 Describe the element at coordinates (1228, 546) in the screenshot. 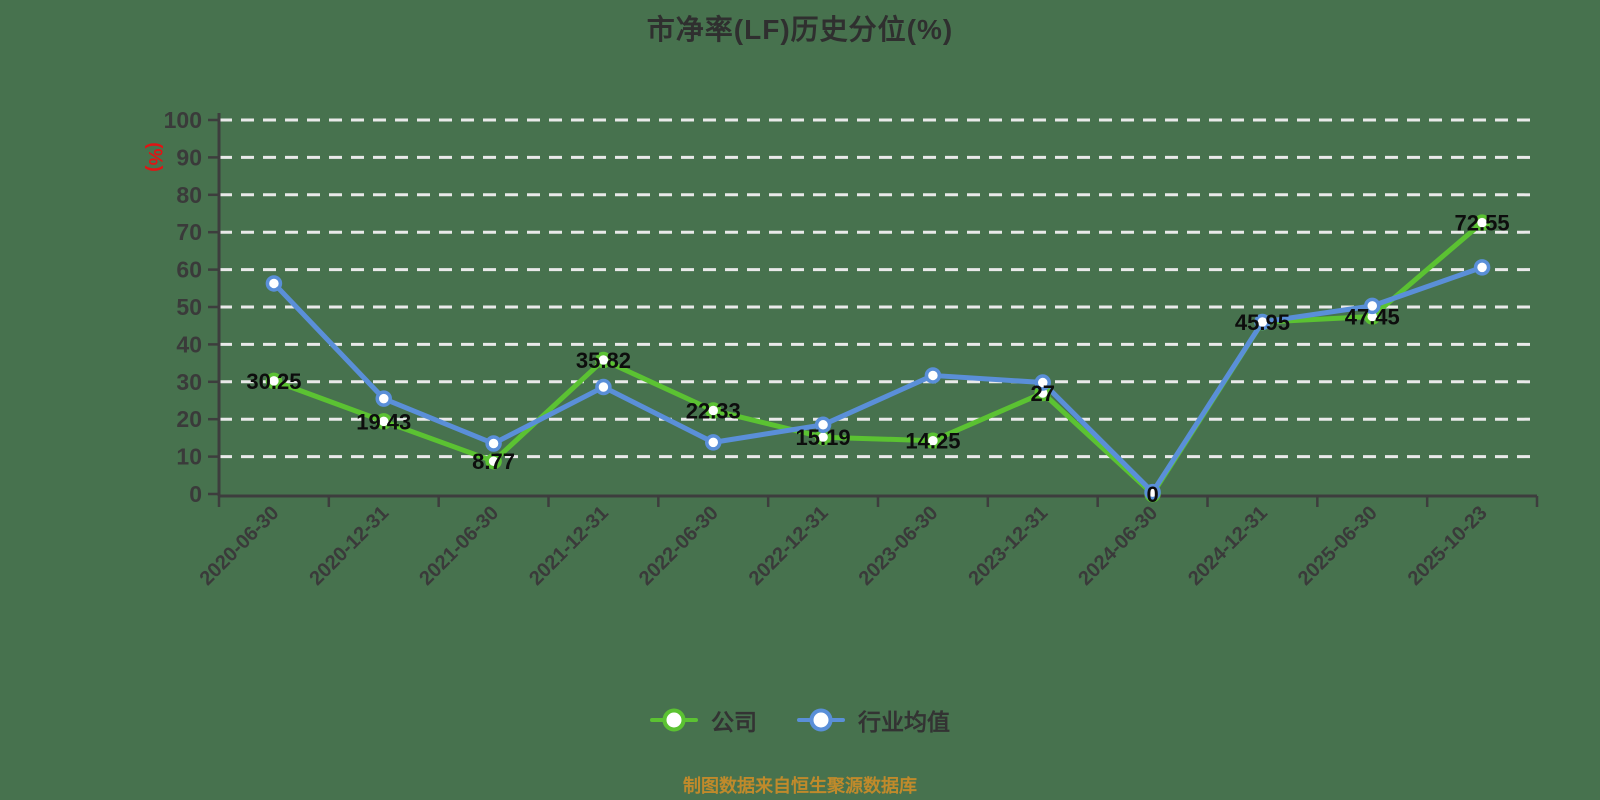

I see `x-axis-category-label: 2024-12-31` at that location.